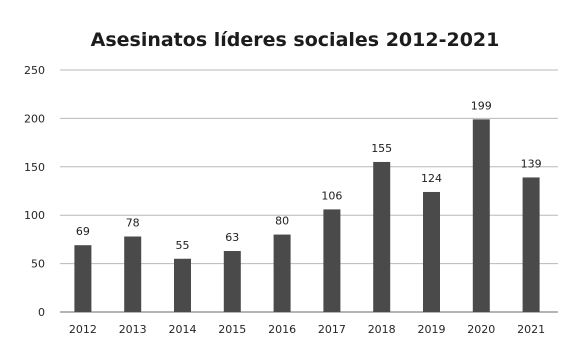  Describe the element at coordinates (282, 329) in the screenshot. I see `x-tick-label: 2016` at that location.